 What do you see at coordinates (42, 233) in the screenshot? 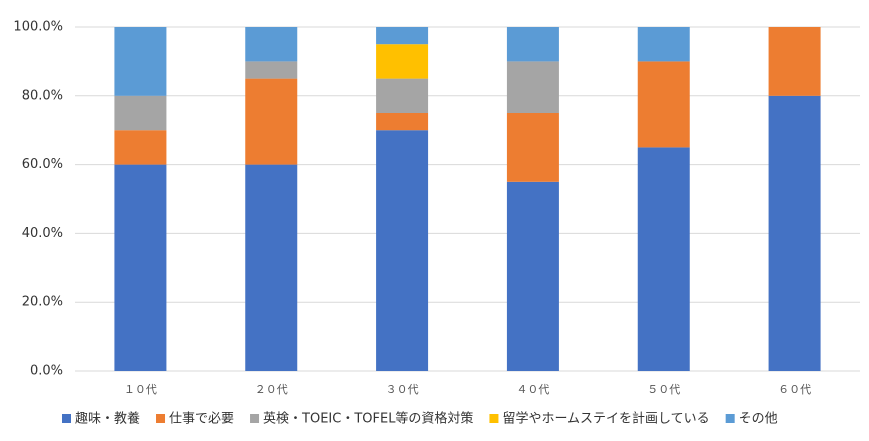
I see `y-tick-label: 40.0%` at bounding box center [42, 233].